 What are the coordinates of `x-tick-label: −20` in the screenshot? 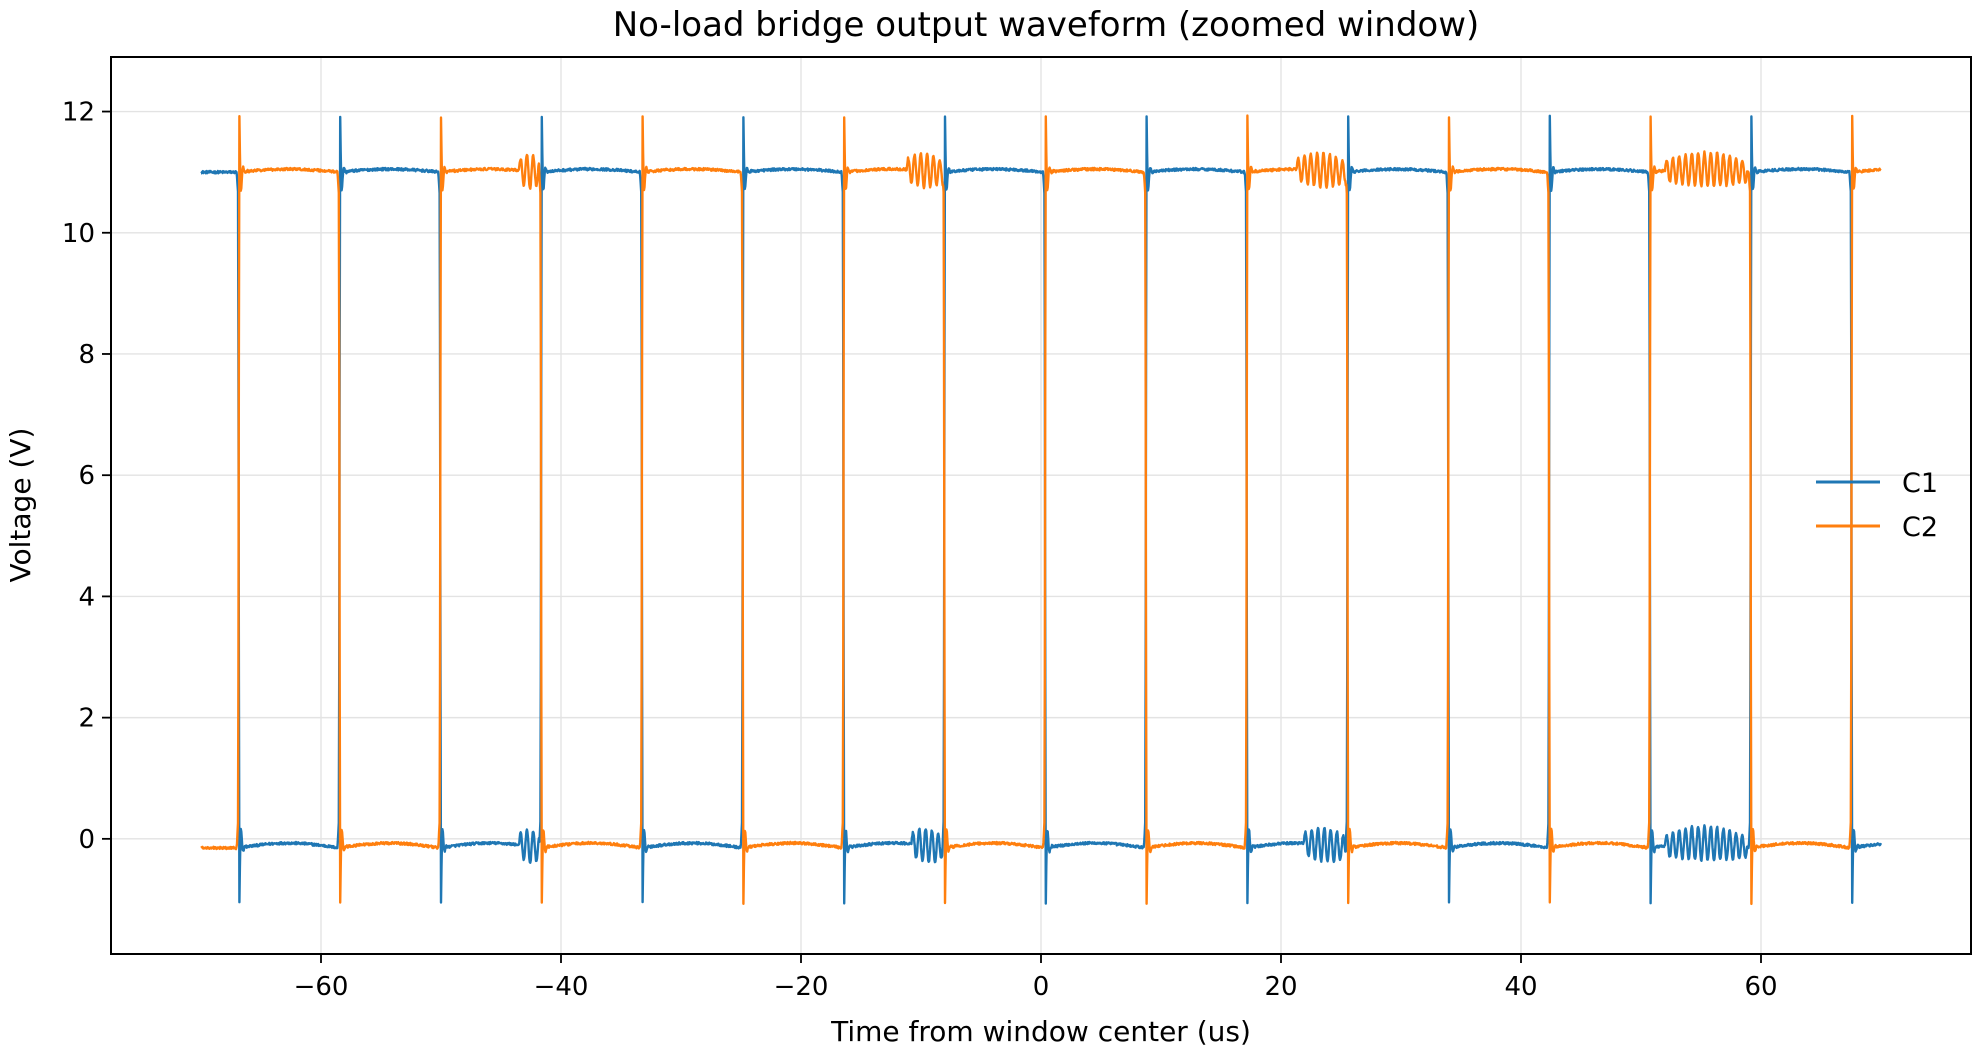 It's located at (801, 987).